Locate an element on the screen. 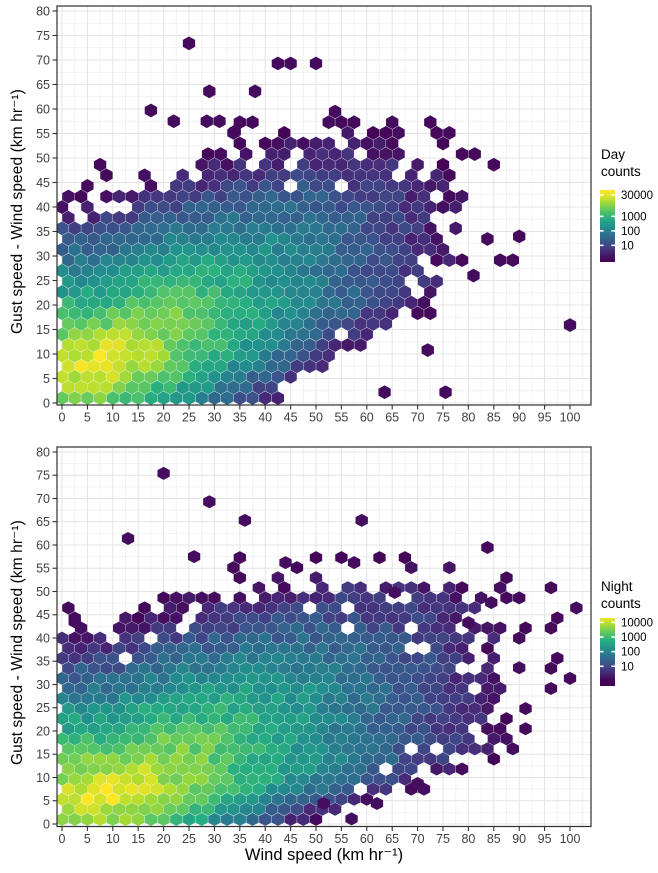 The width and height of the screenshot is (658, 873). y-tick-label: 35 is located at coordinates (43, 662).